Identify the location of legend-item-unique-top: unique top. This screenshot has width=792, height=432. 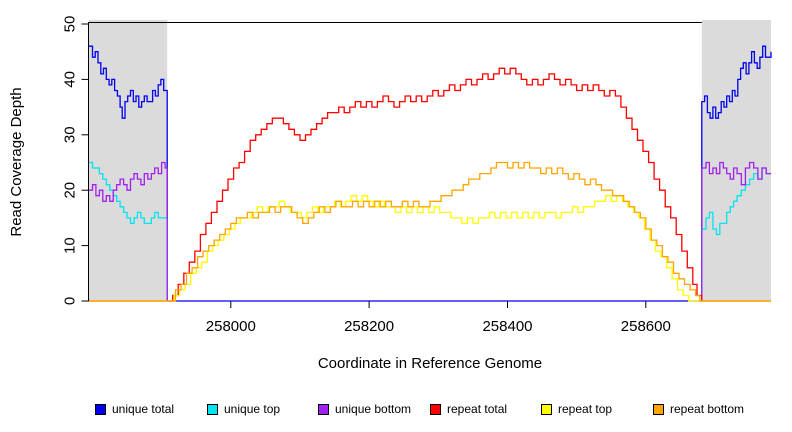
(243, 409).